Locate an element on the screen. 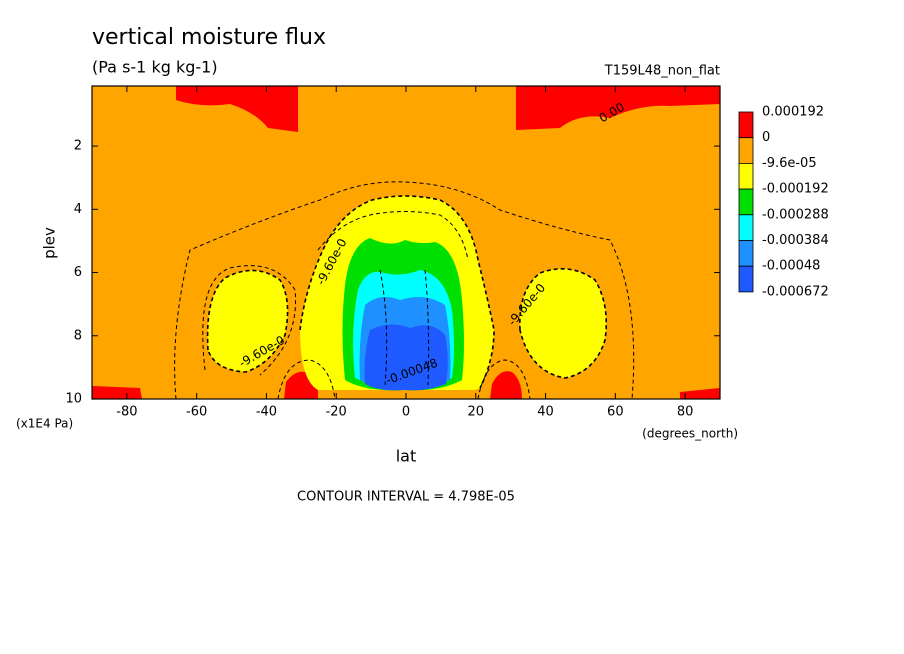 This screenshot has height=654, width=904. chart-subtitle: (Pa s-1 kg kg-1) is located at coordinates (155, 67).